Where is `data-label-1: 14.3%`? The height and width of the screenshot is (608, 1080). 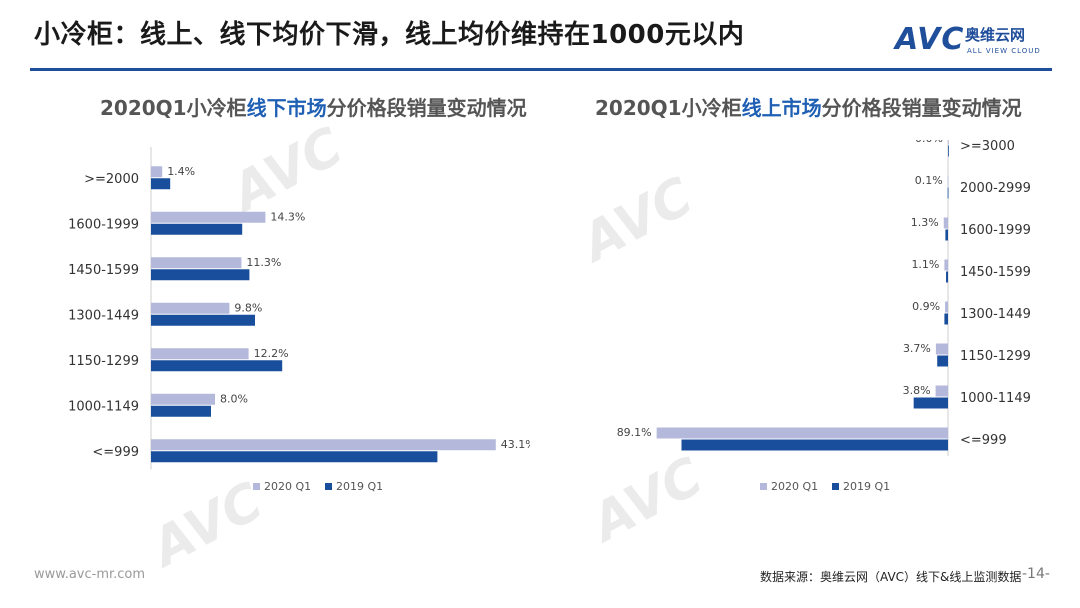 data-label-1: 14.3% is located at coordinates (287, 216).